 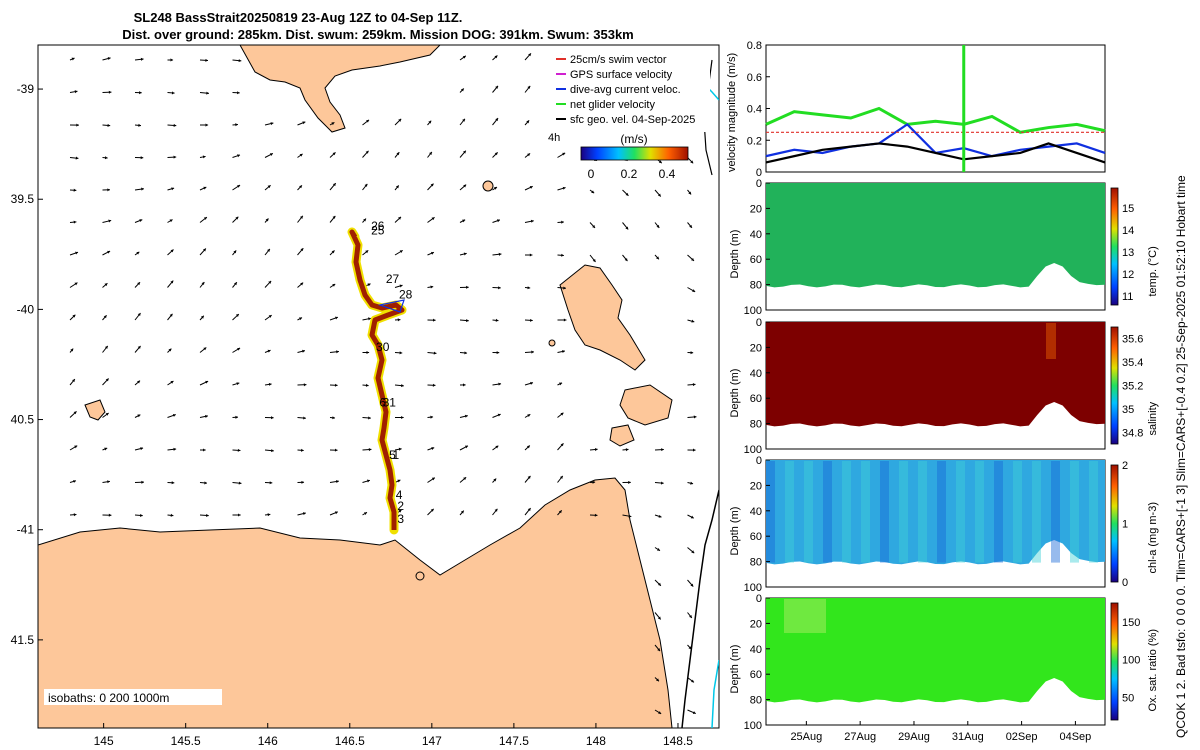 I want to click on section-y-tick-label: 100, so click(x=753, y=450).